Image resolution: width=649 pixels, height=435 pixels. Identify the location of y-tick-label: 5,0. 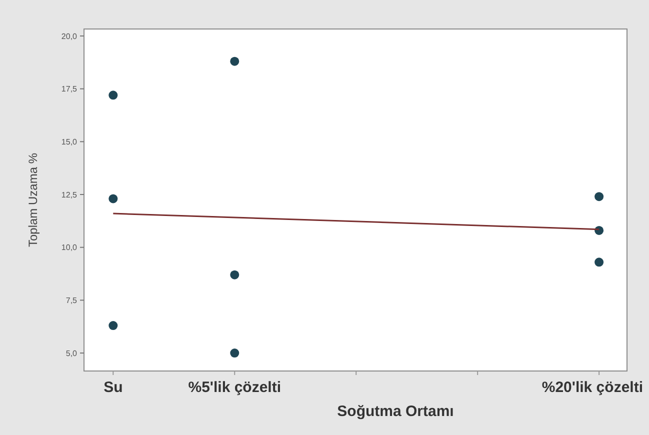
(72, 353).